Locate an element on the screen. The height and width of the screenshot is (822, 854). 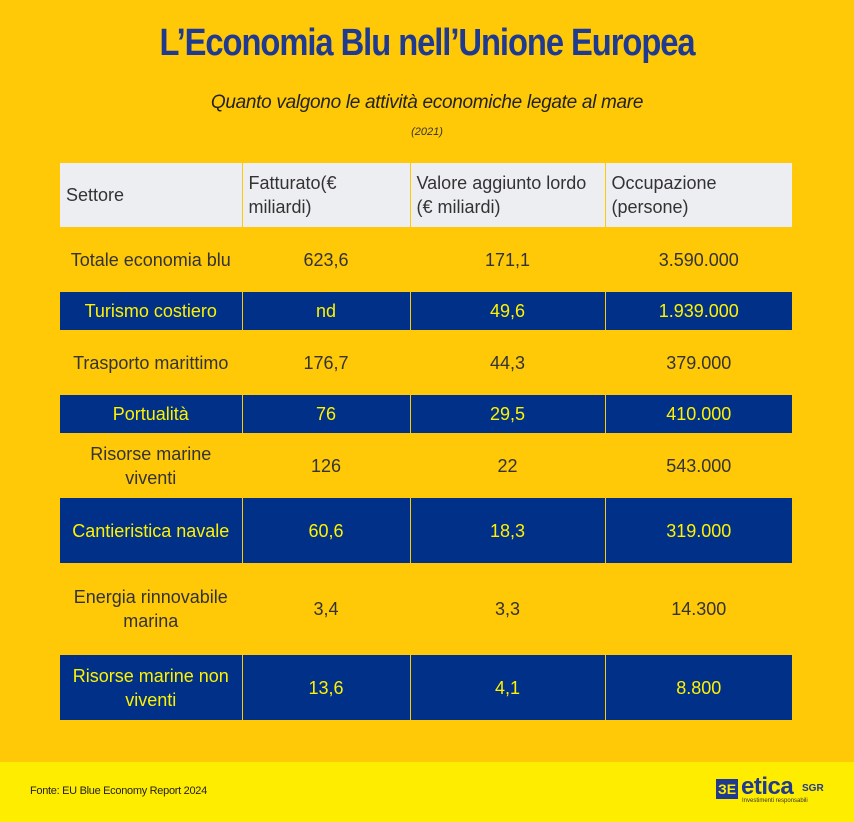
cell-fatturato: 3,4 is located at coordinates (326, 609).